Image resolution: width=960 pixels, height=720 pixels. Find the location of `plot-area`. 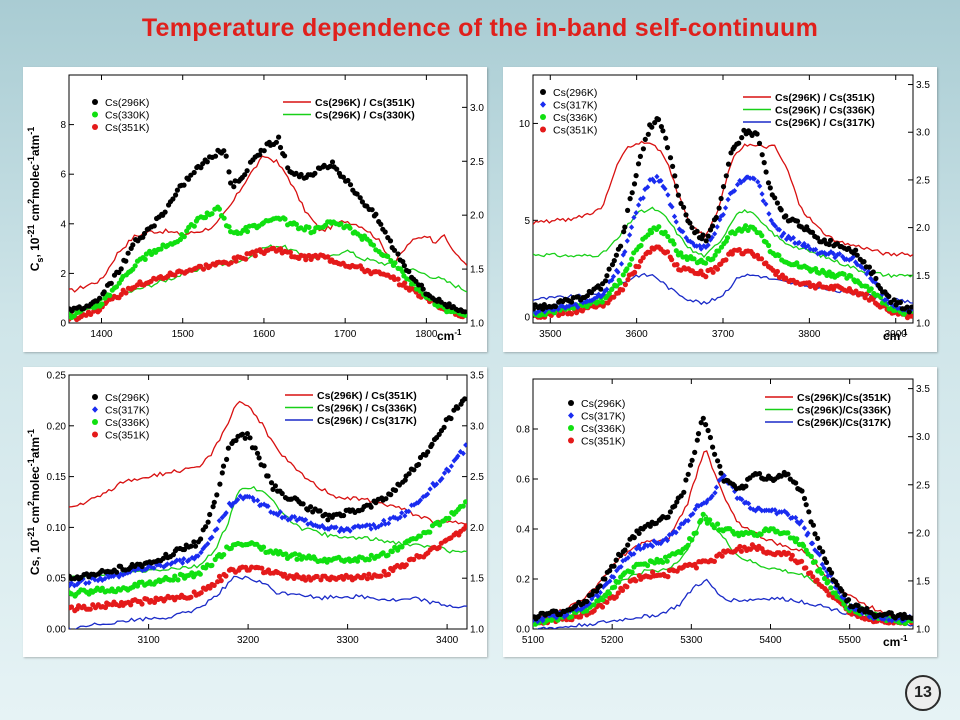

plot-area is located at coordinates (723, 522).